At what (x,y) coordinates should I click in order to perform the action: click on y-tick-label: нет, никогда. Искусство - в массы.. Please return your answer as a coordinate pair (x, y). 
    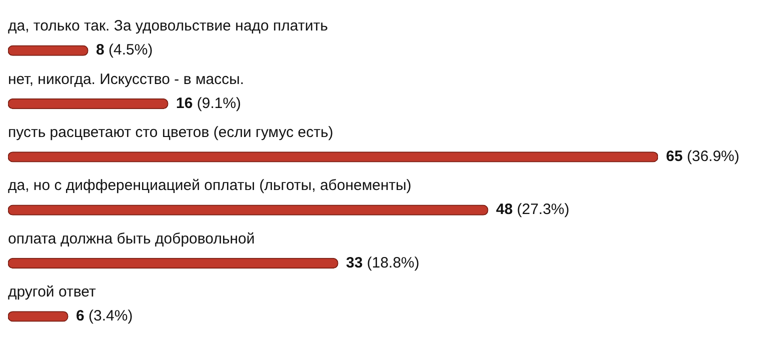
    Looking at the image, I should click on (126, 79).